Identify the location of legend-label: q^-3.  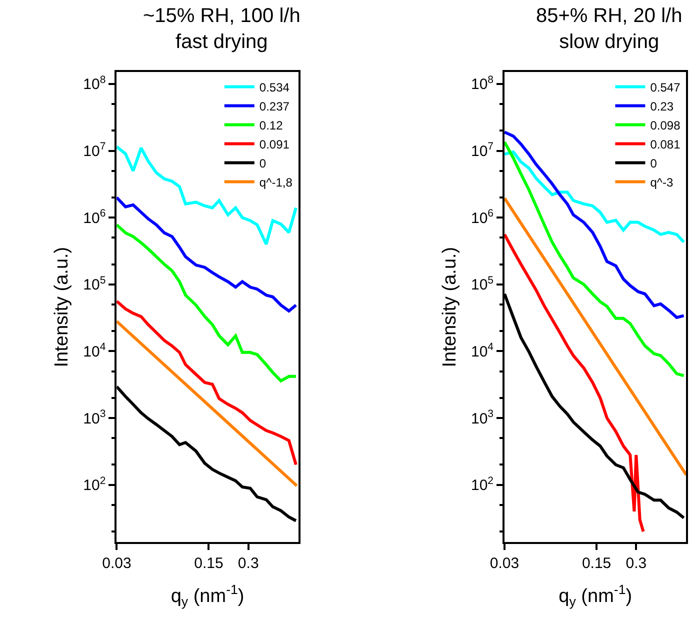
(662, 182).